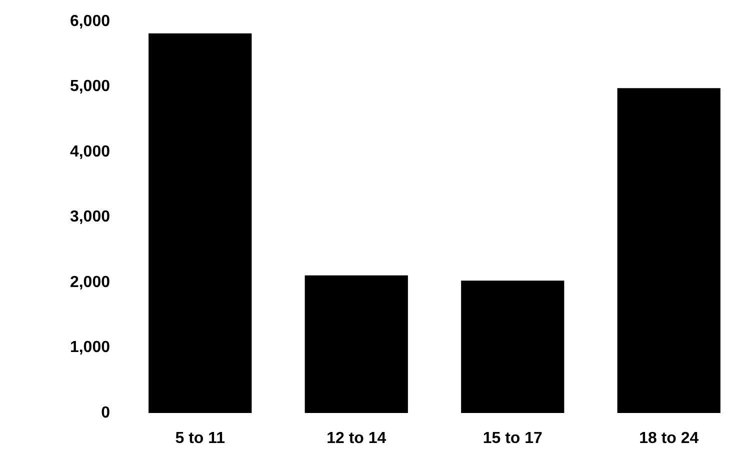  What do you see at coordinates (90, 282) in the screenshot?
I see `y-tick-label: 2,000` at bounding box center [90, 282].